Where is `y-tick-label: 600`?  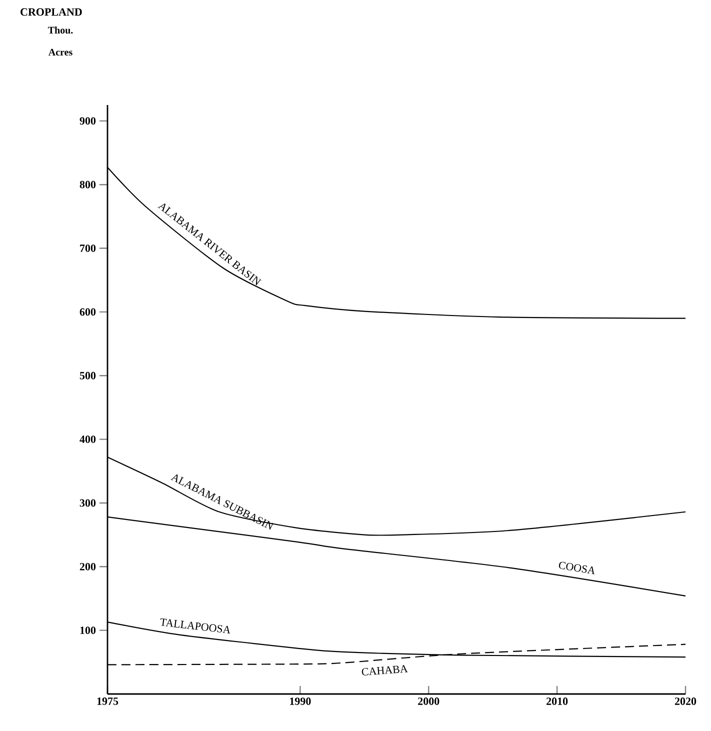 y-tick-label: 600 is located at coordinates (88, 312).